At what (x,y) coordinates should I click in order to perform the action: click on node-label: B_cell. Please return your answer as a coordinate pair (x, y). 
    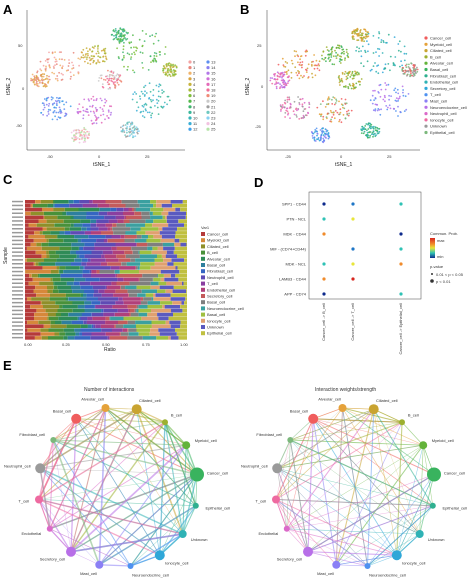
    Looking at the image, I should click on (176, 415).